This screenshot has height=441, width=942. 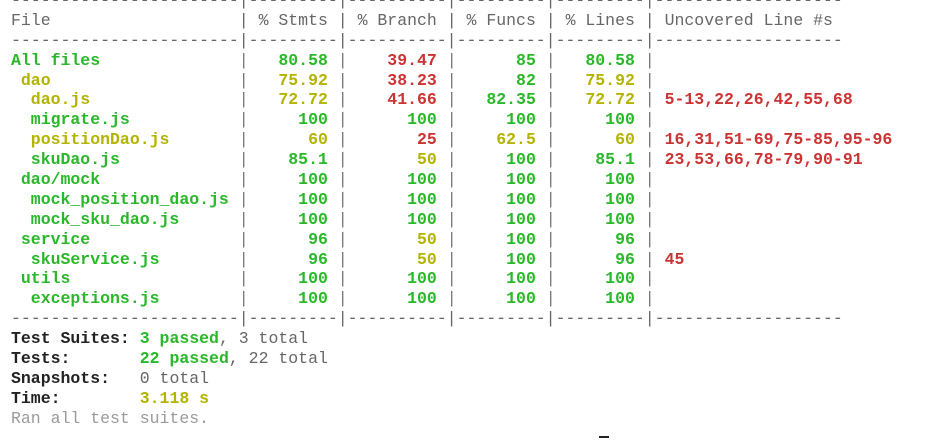 I want to click on lines-cell: 72.72, so click(x=600, y=100).